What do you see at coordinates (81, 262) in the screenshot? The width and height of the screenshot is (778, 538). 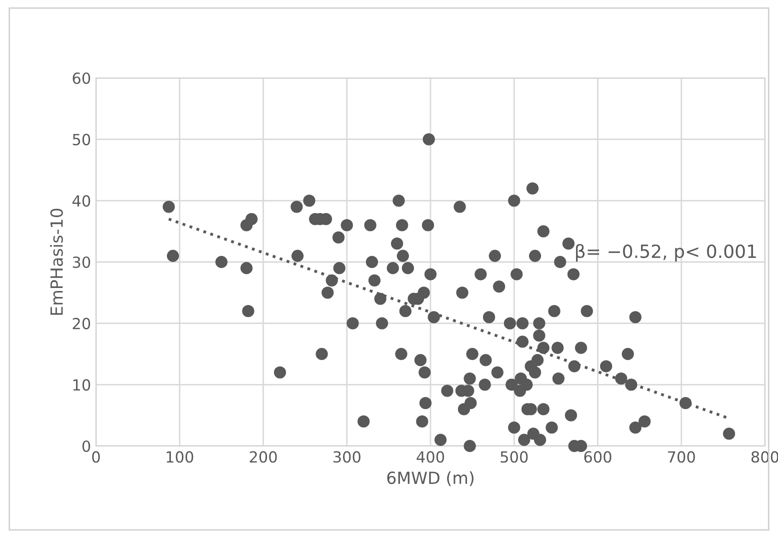 I see `y-tick-label: 30` at bounding box center [81, 262].